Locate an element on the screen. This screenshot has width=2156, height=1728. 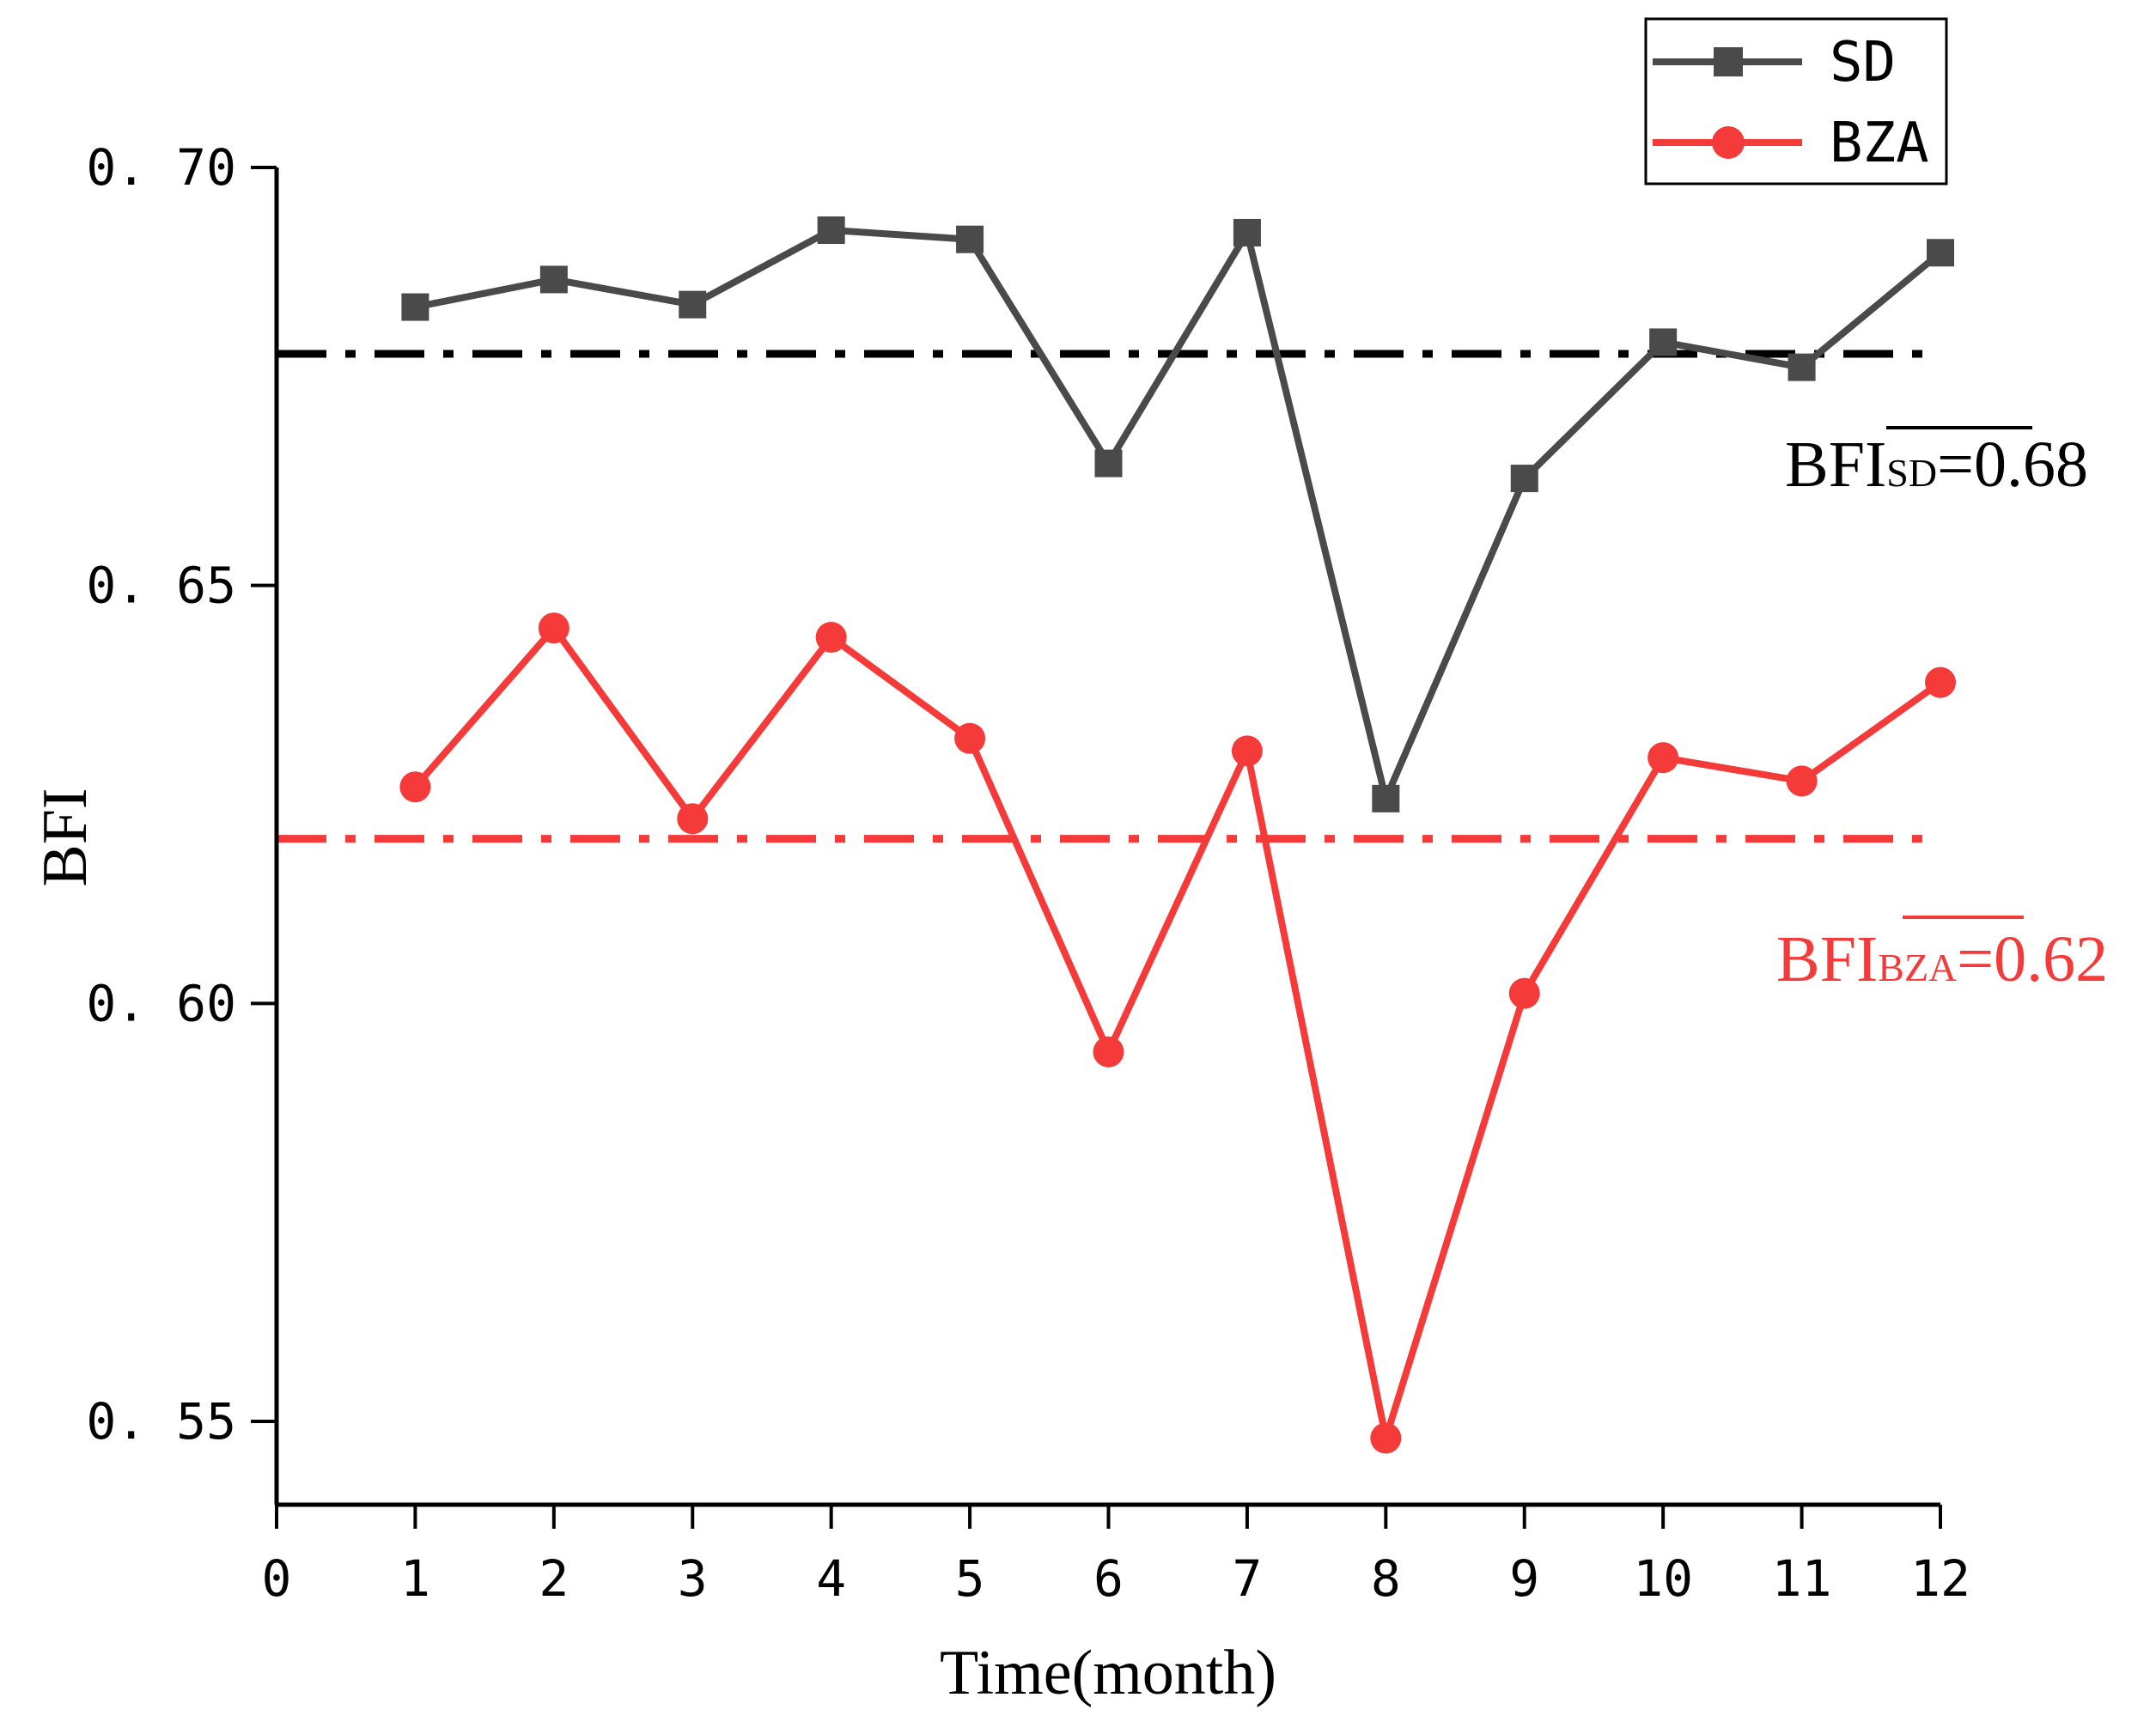
x-tick-label: 10 is located at coordinates (1663, 1578).